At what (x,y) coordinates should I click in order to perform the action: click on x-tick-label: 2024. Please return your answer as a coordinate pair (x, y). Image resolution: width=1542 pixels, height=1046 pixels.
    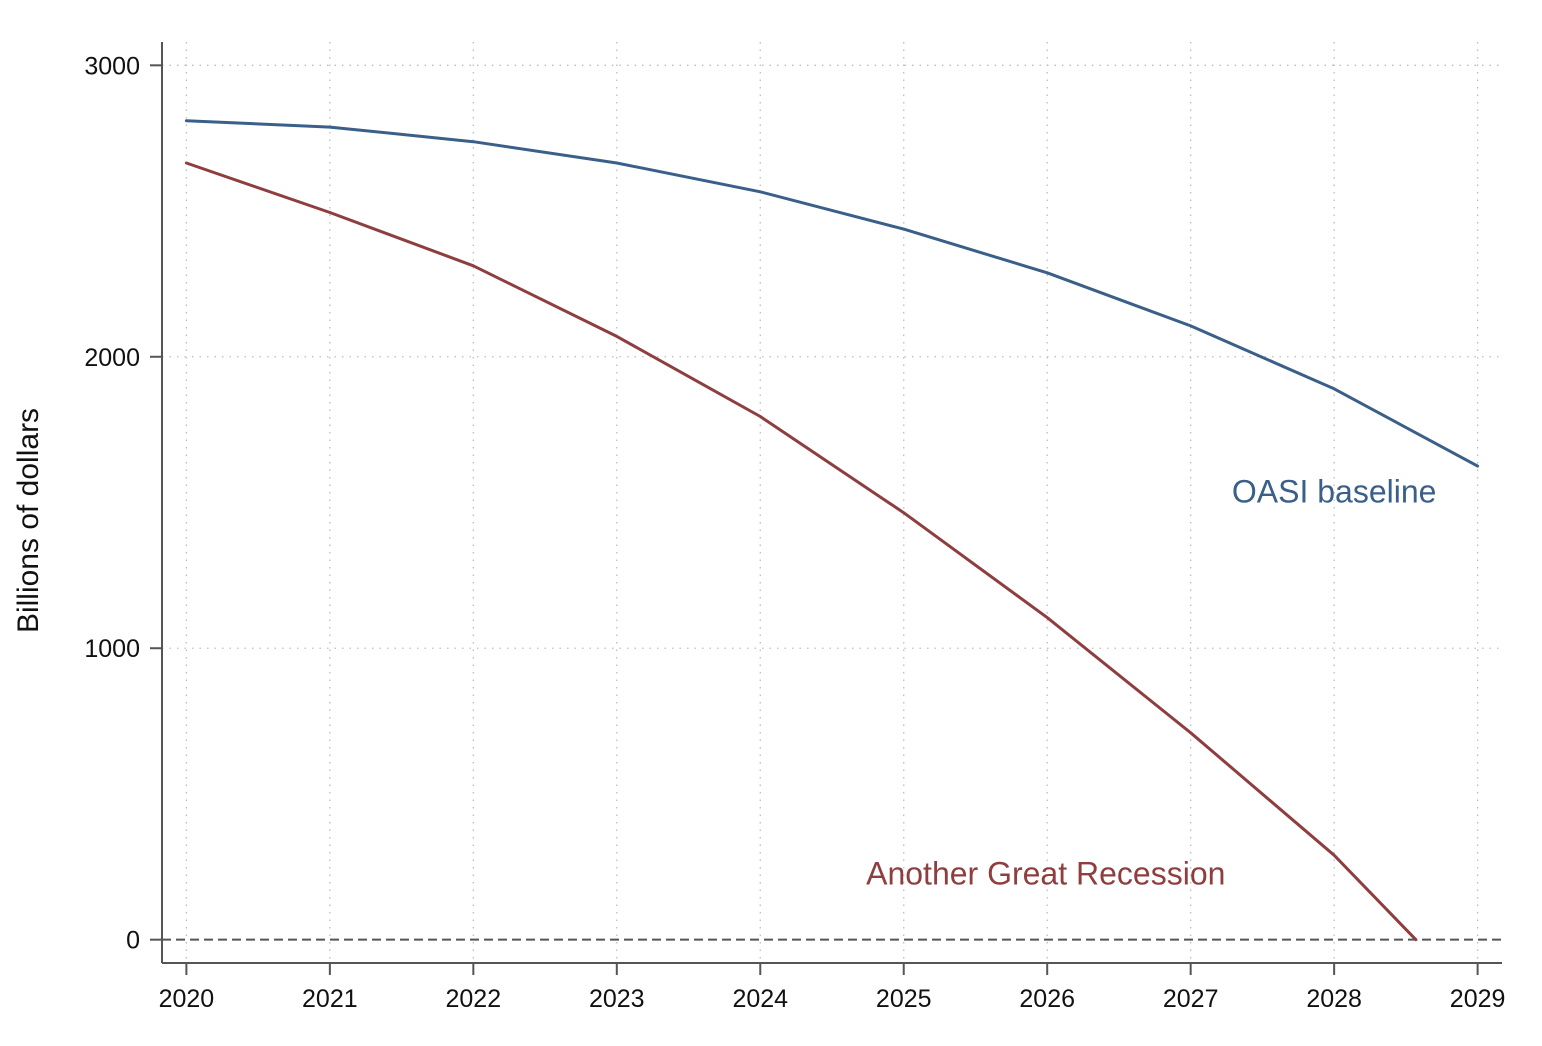
    Looking at the image, I should click on (760, 999).